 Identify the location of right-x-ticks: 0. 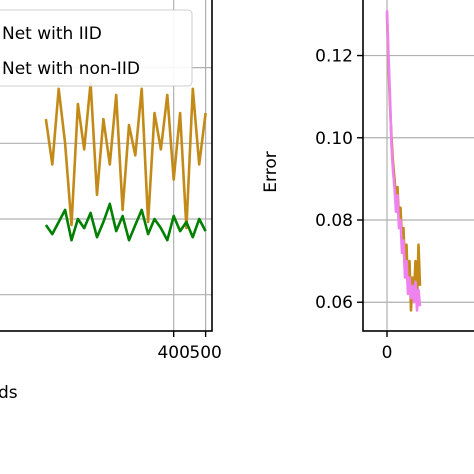
(387, 347).